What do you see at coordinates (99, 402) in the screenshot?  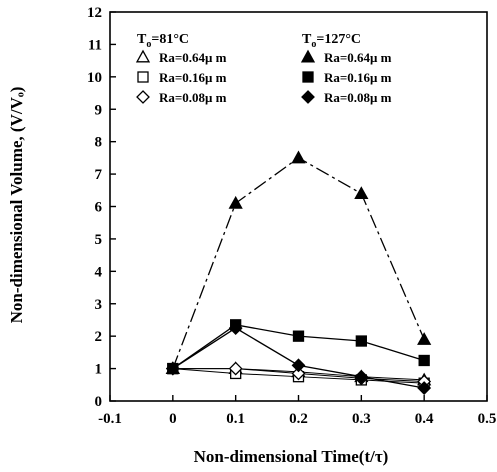 I see `y-tick-label: 0` at bounding box center [99, 402].